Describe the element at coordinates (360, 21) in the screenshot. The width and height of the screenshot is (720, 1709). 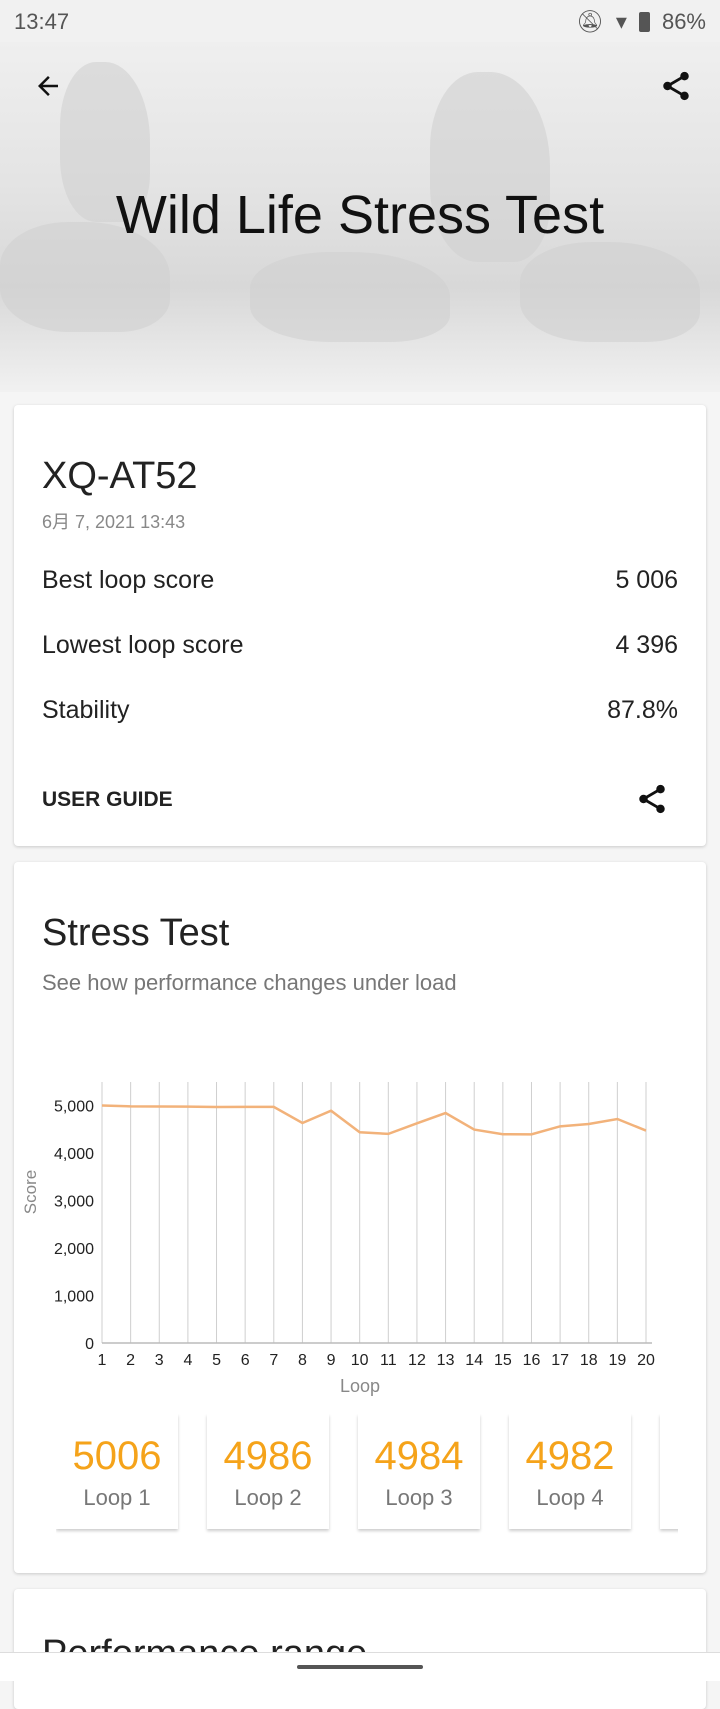
I see `status-bar: 13:47 🔕︎ ▾ 86%` at that location.